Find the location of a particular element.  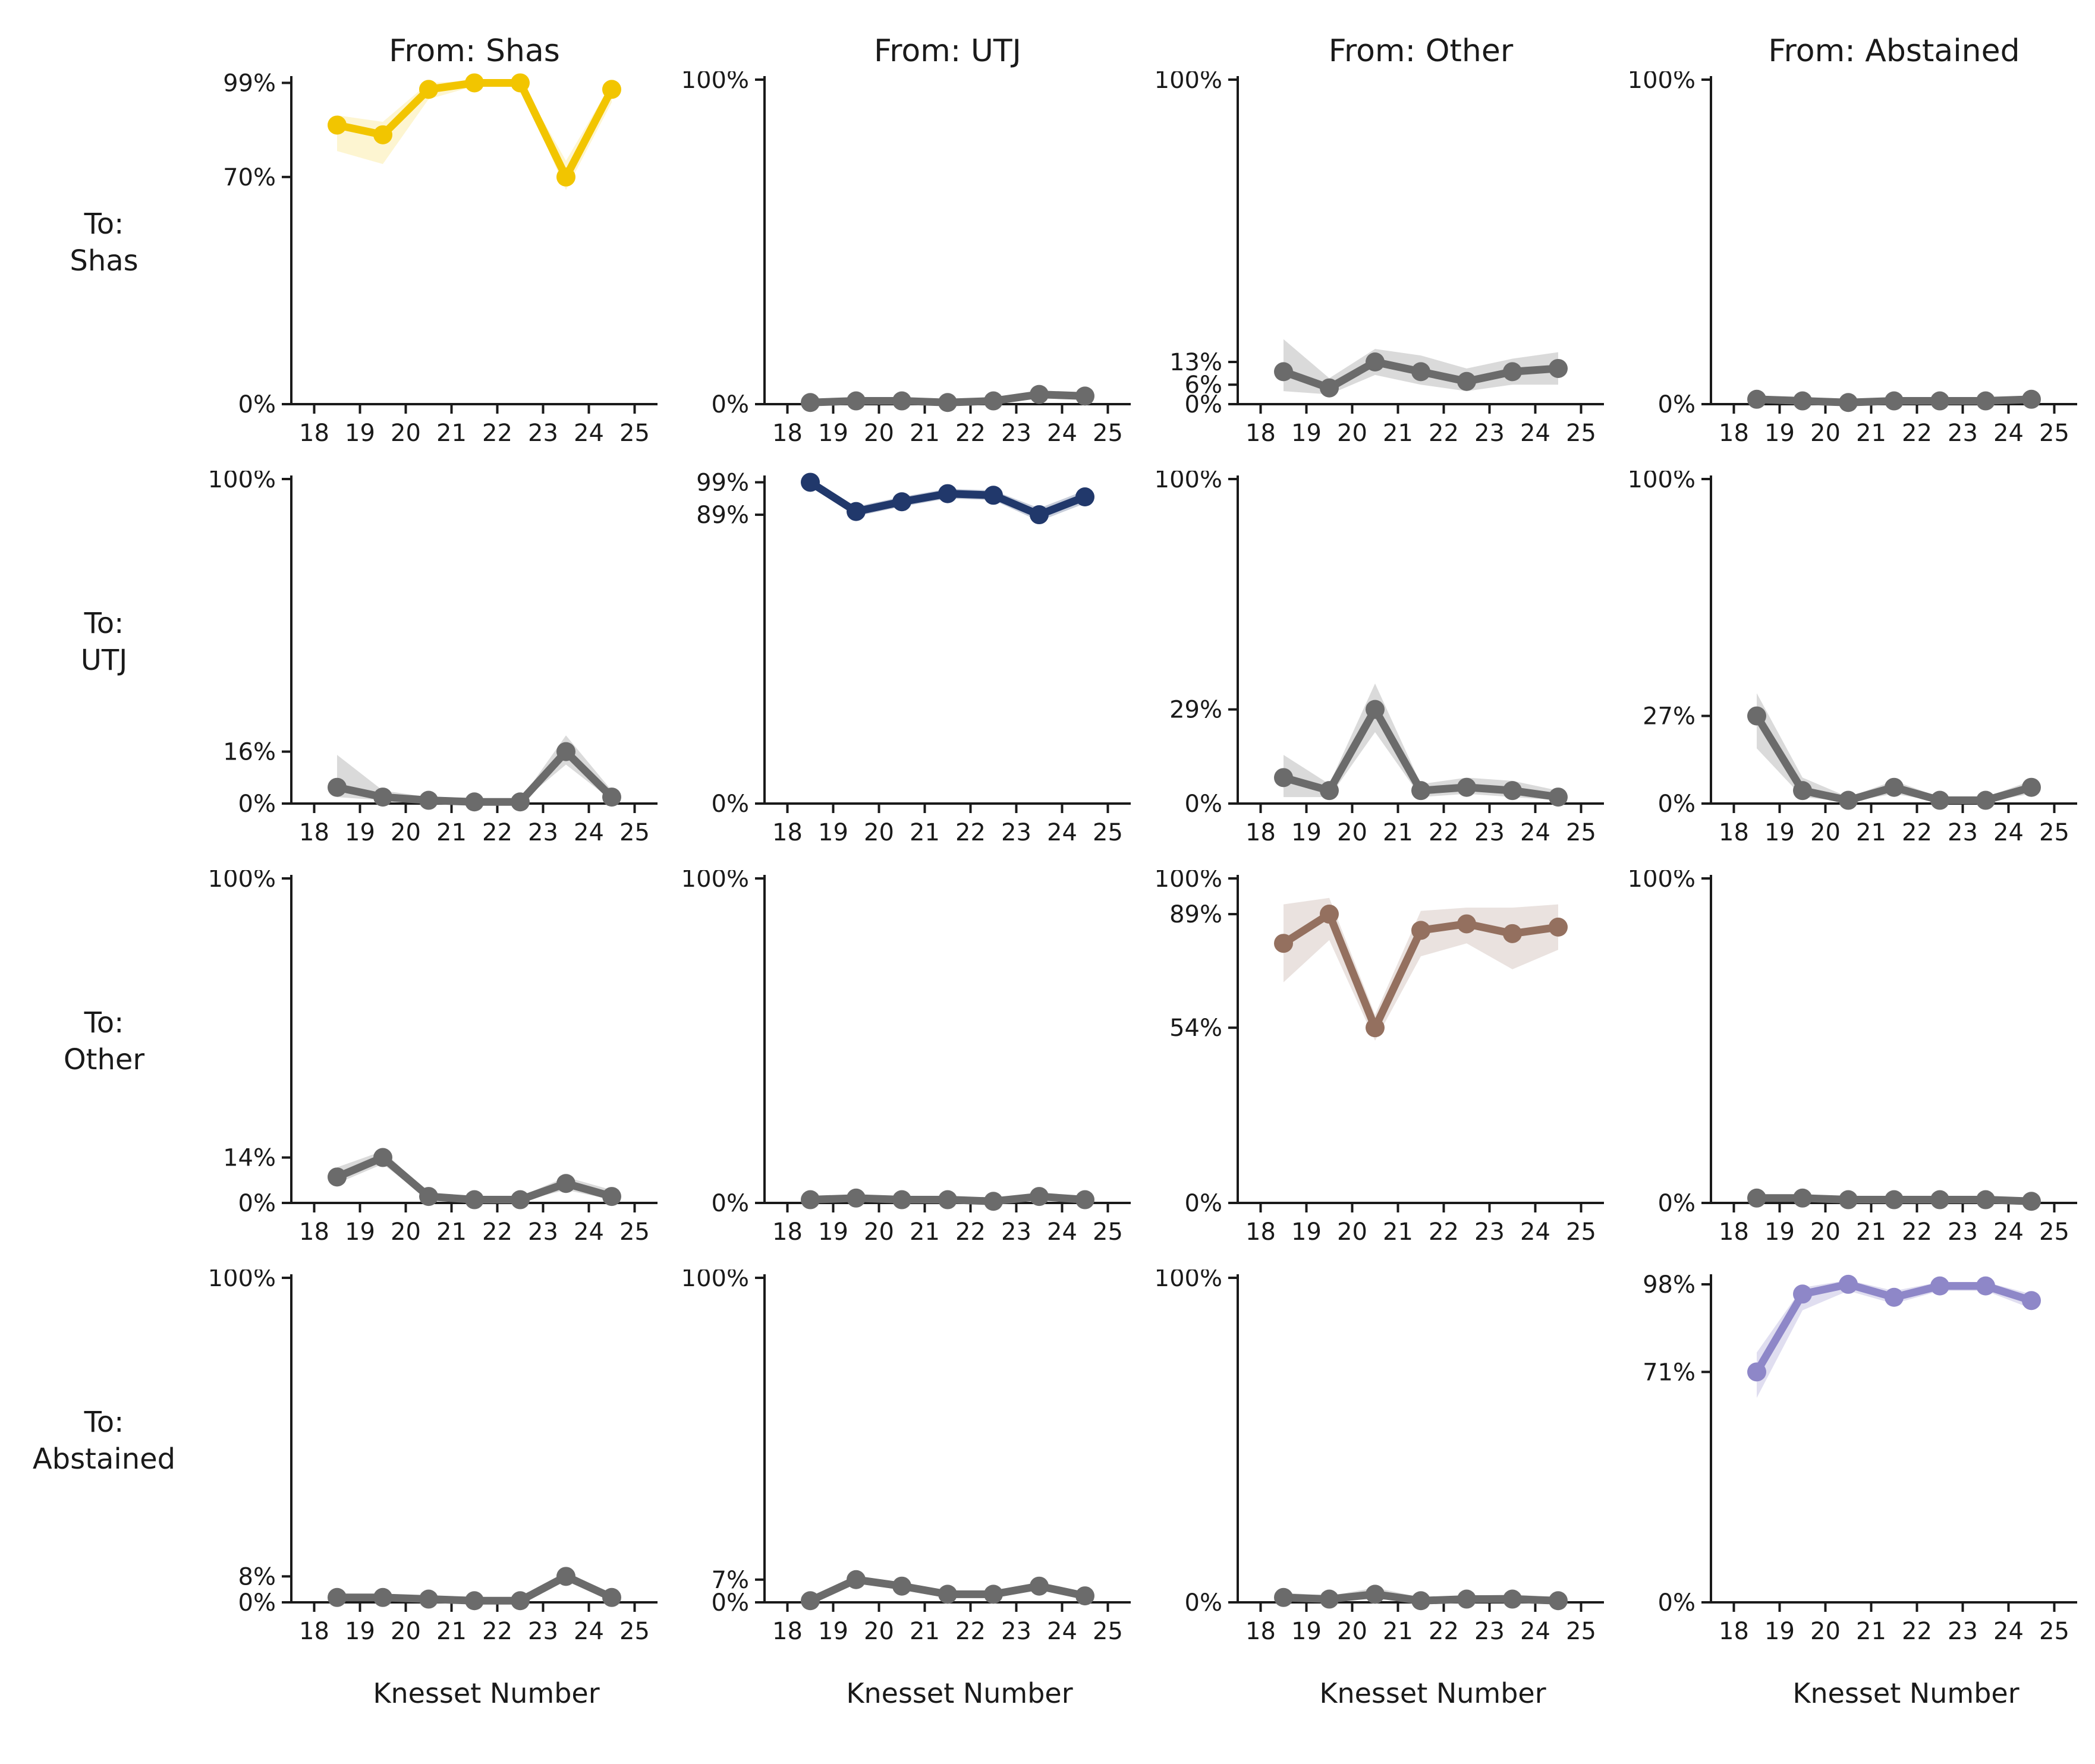

chart-cell-to-shas-from-abstained: 100% 0% 18 19 20 21 22 23 24 25 is located at coordinates (1858, 271).